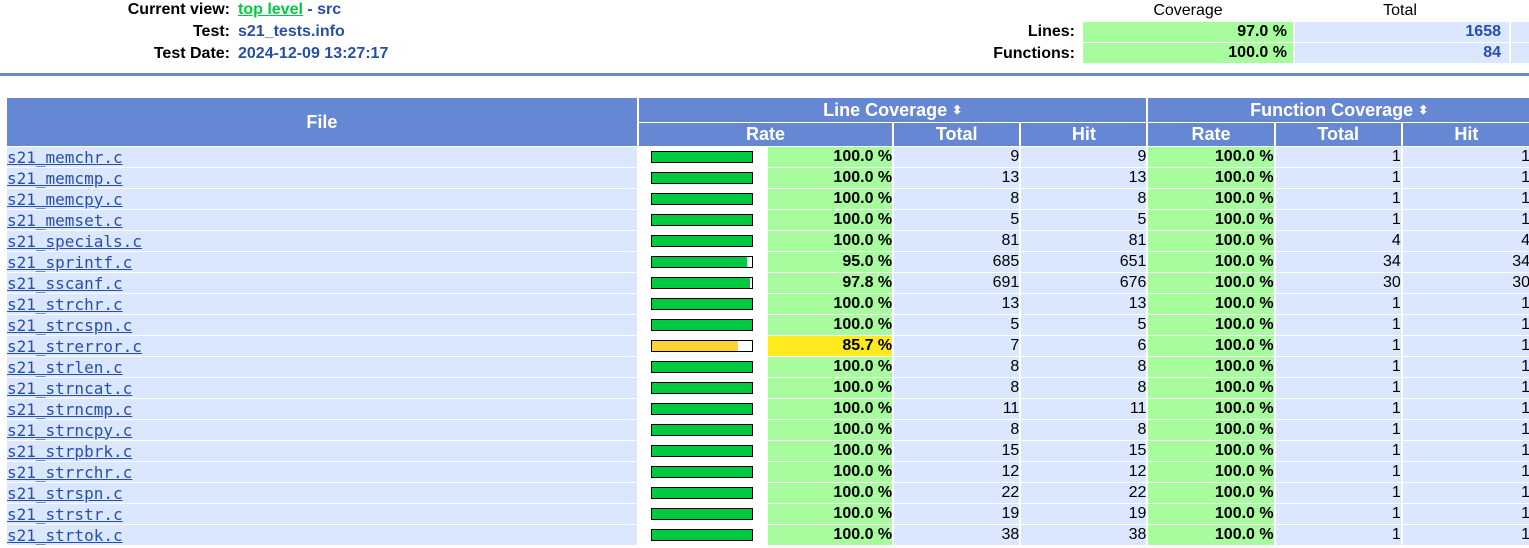 The width and height of the screenshot is (1529, 548). What do you see at coordinates (65, 367) in the screenshot?
I see `file-link: s21_strlen.c` at bounding box center [65, 367].